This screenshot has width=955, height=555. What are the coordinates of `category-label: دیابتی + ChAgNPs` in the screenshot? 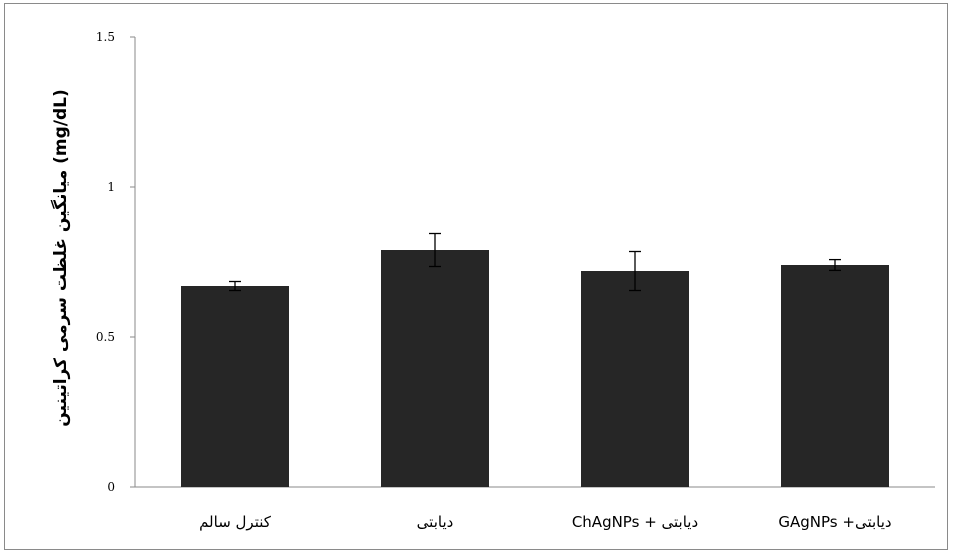 It's located at (635, 522).